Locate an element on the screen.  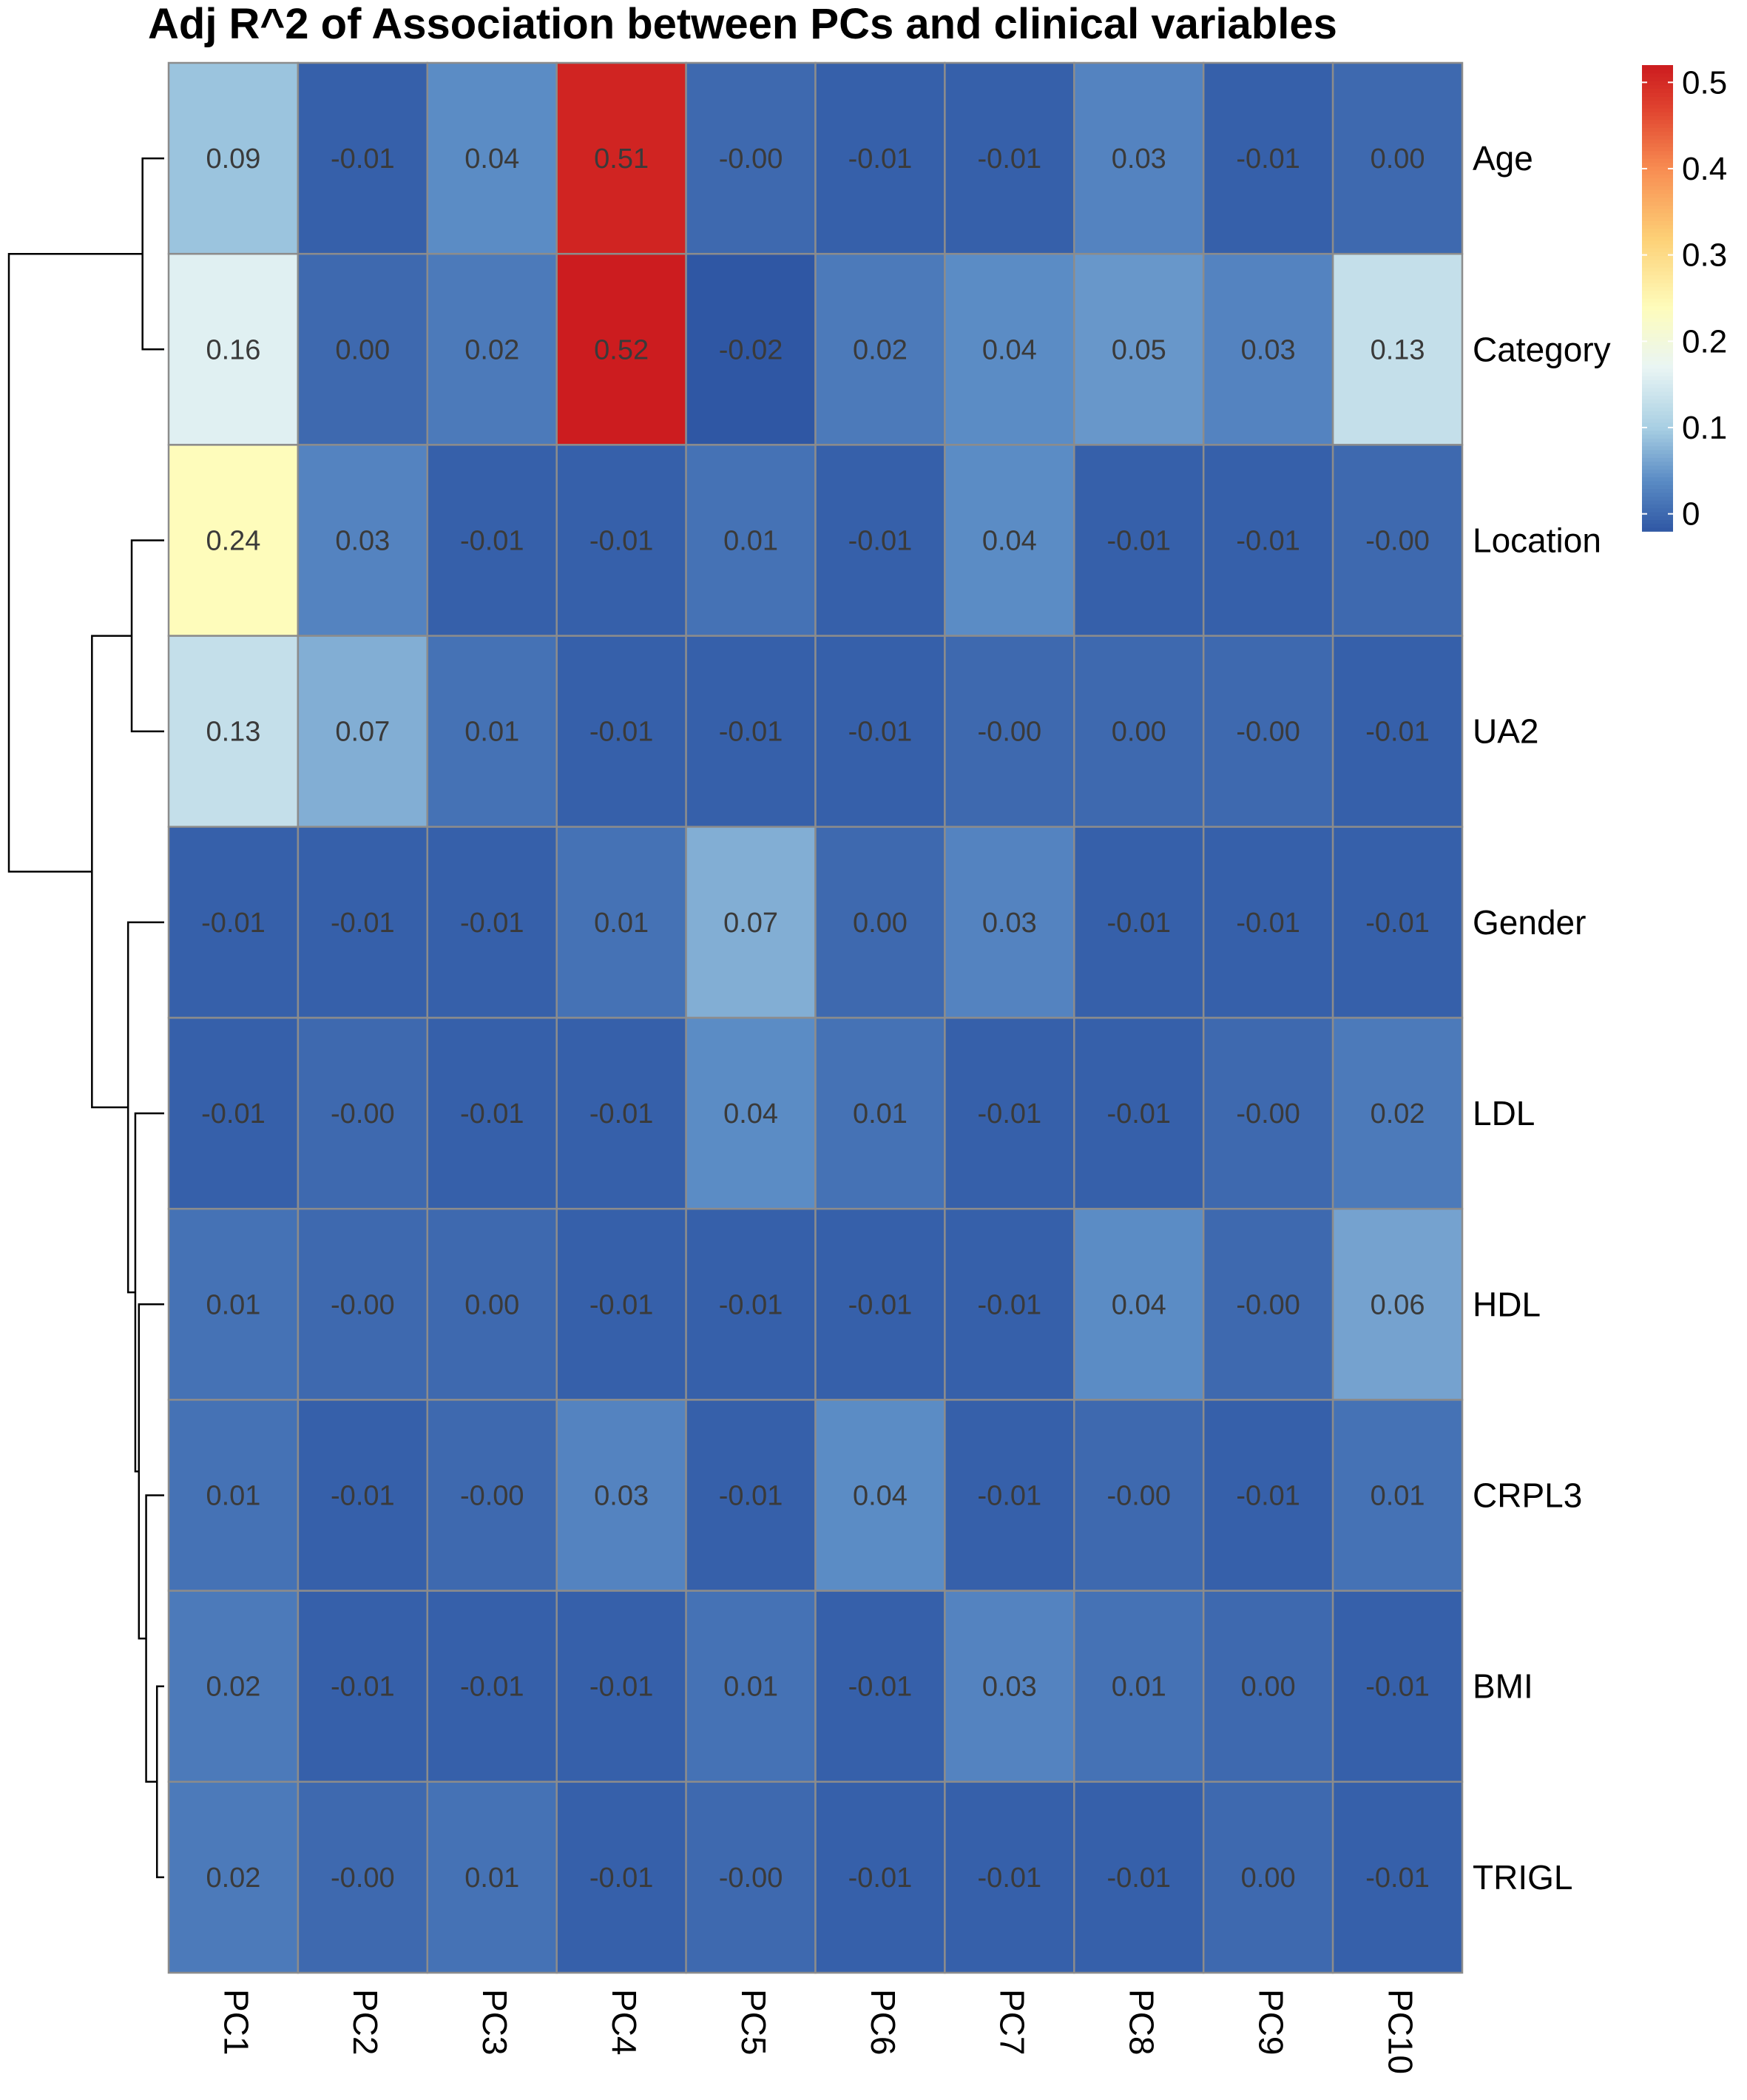
heatmap-cell-LDL-PC1 is located at coordinates (234, 1113).